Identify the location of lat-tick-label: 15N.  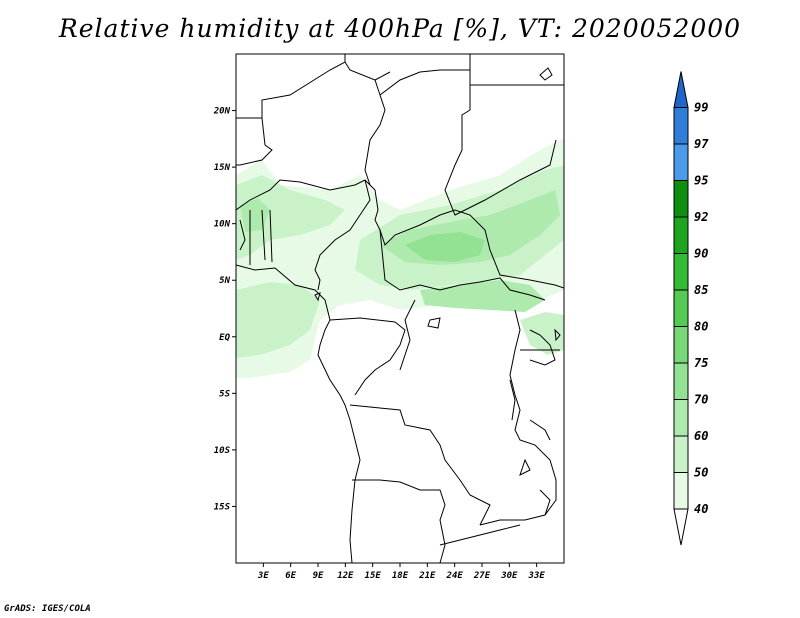
(222, 168).